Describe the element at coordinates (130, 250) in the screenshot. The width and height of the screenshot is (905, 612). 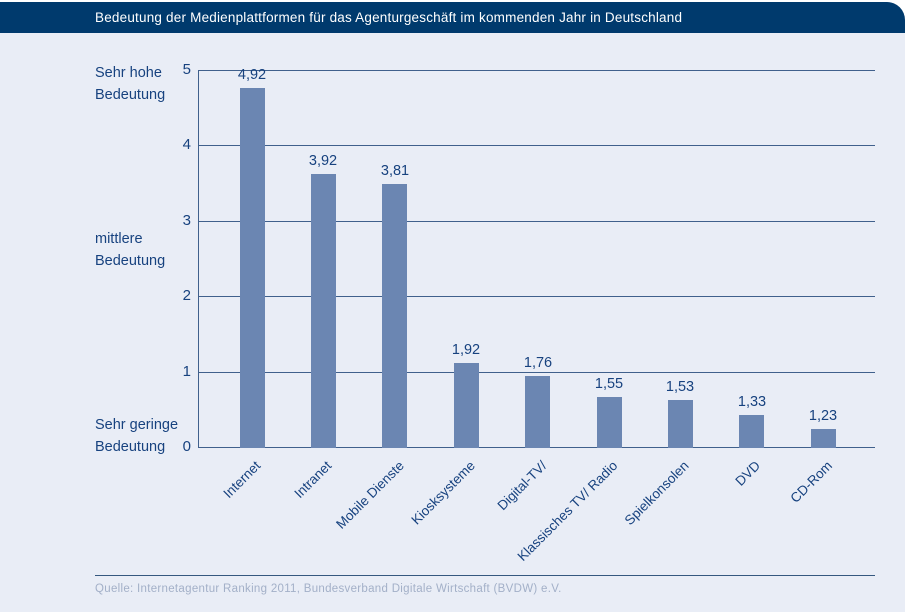
I see `y-axis-annotation-middle: mittlere Bedeutung` at that location.